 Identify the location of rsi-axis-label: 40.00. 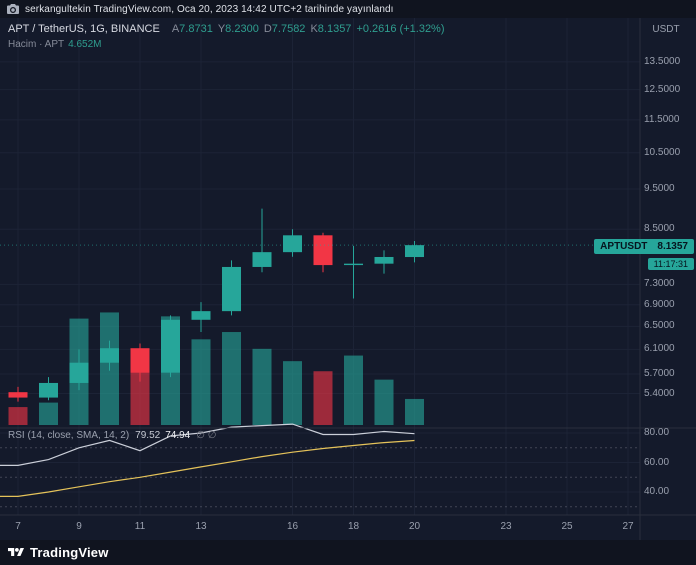
(657, 491).